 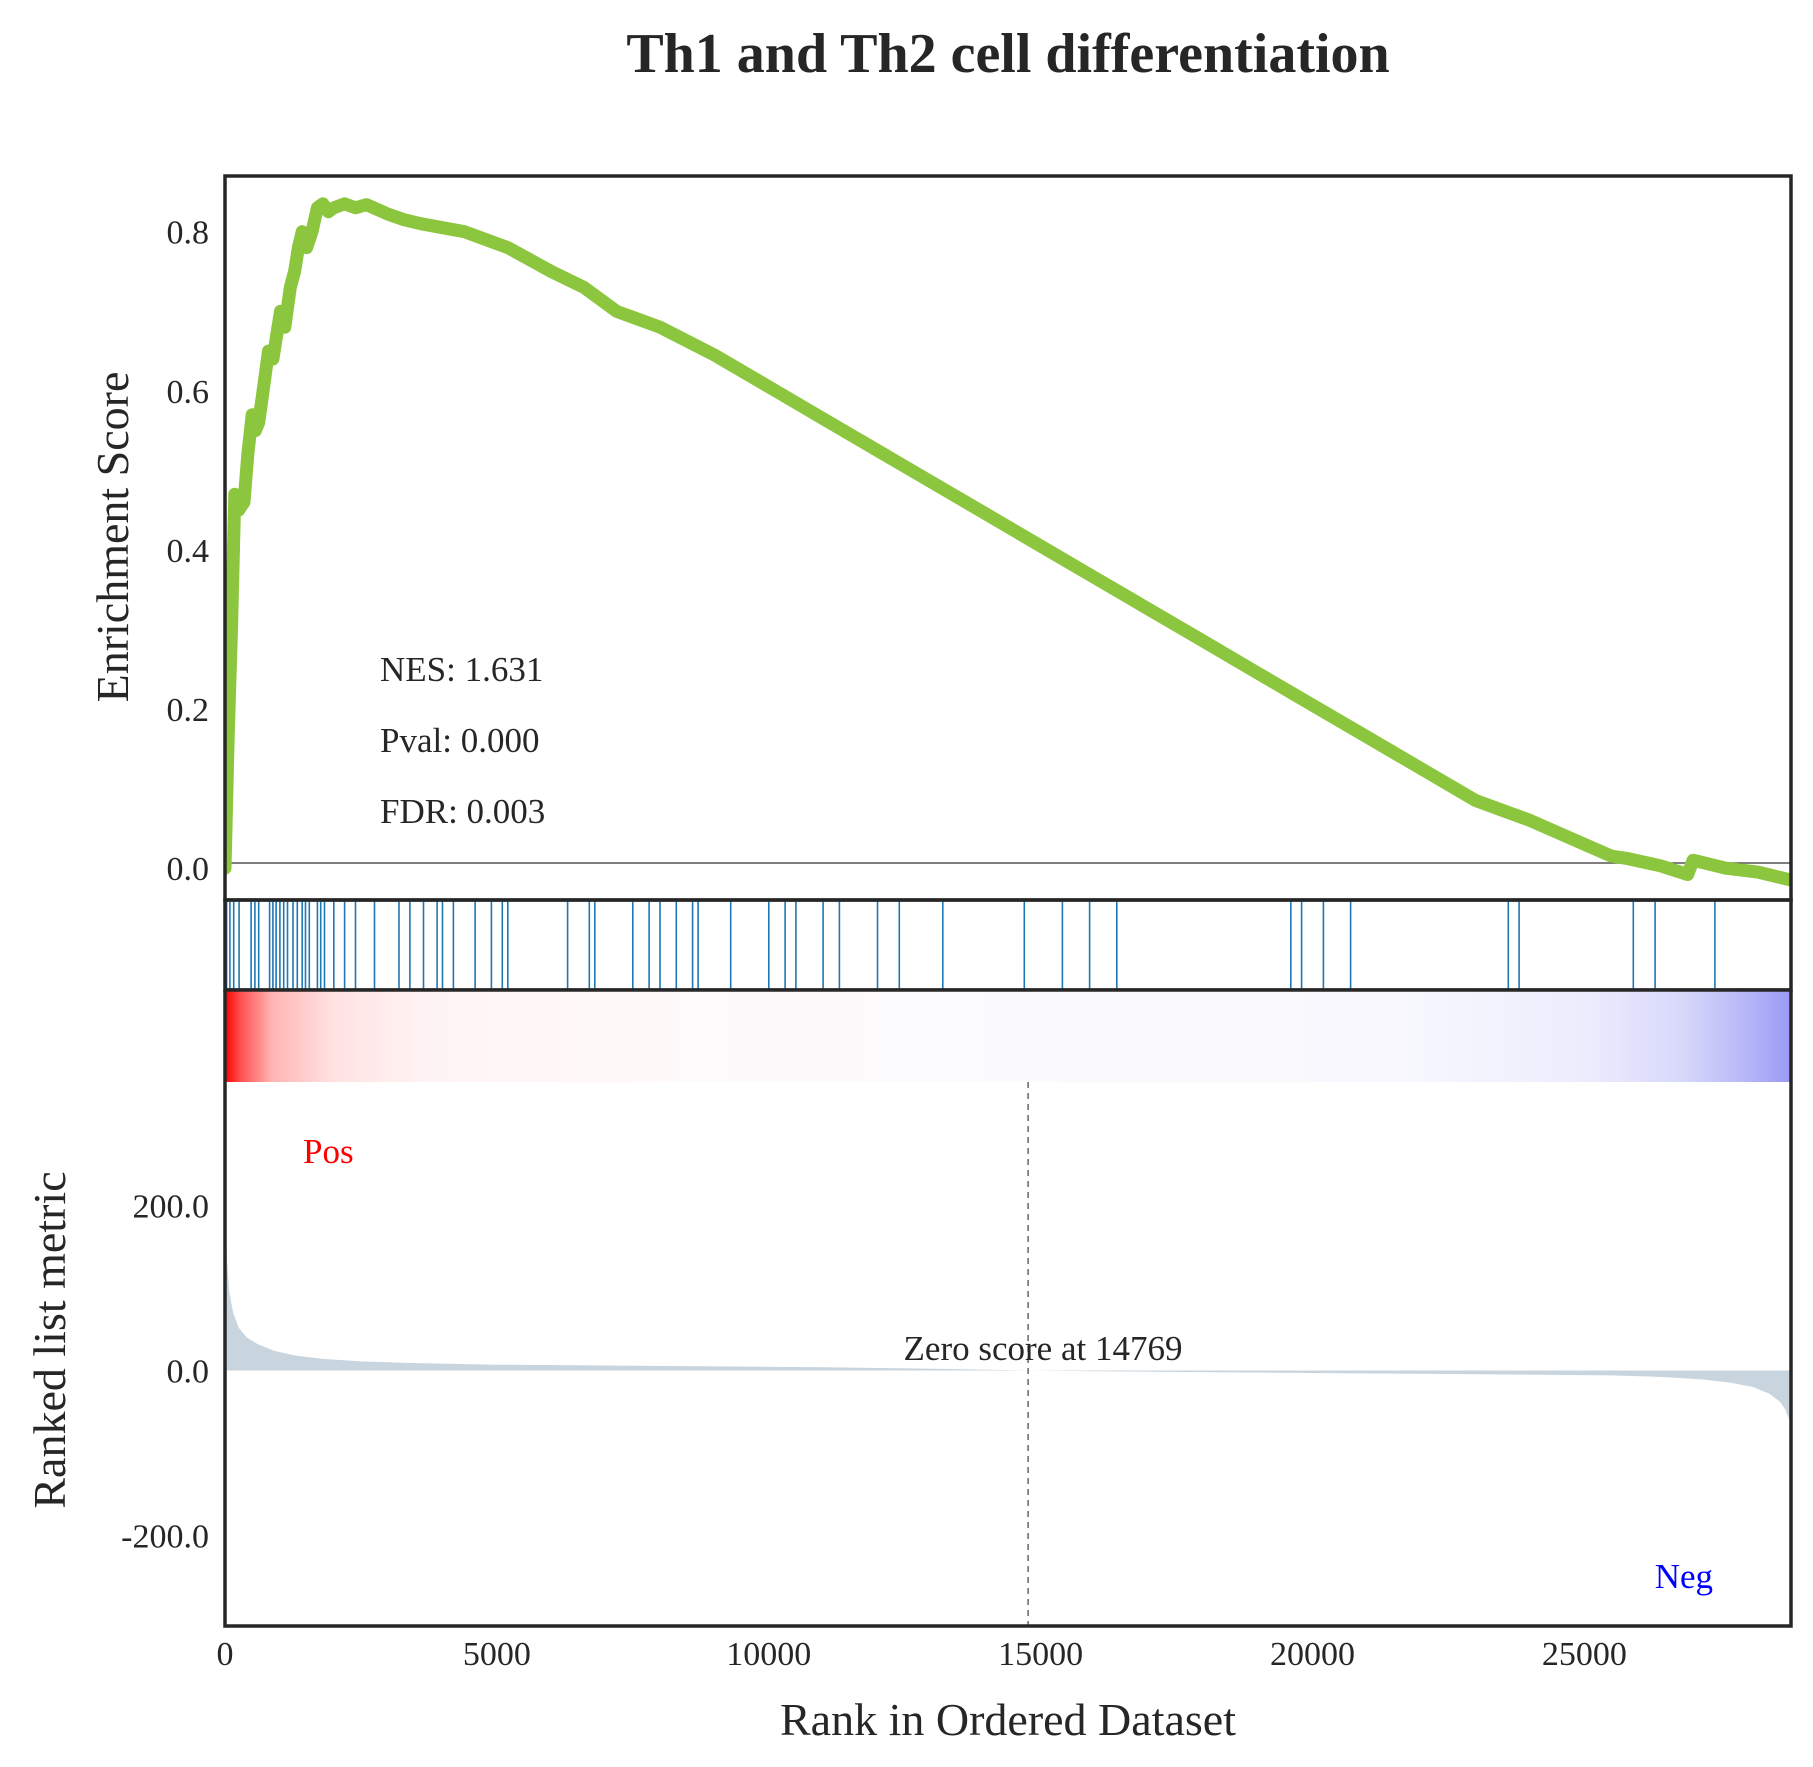 What do you see at coordinates (922, 1654) in the screenshot?
I see `x-ticks: 0 5000 10000 15000 20000 25000` at bounding box center [922, 1654].